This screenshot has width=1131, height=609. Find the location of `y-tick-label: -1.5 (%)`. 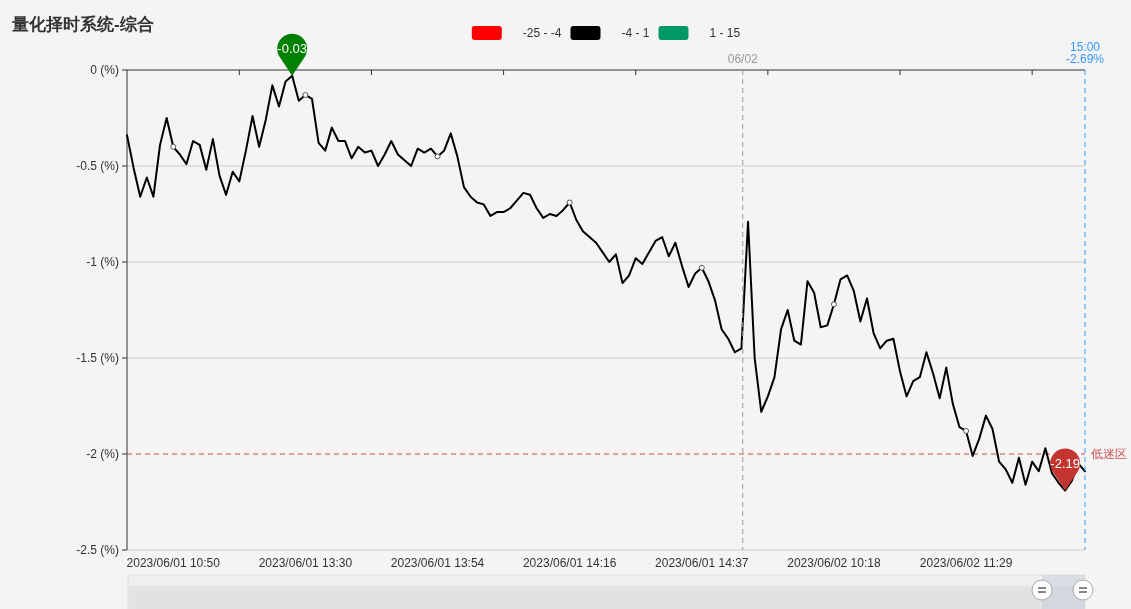

y-tick-label: -1.5 (%) is located at coordinates (97, 358).